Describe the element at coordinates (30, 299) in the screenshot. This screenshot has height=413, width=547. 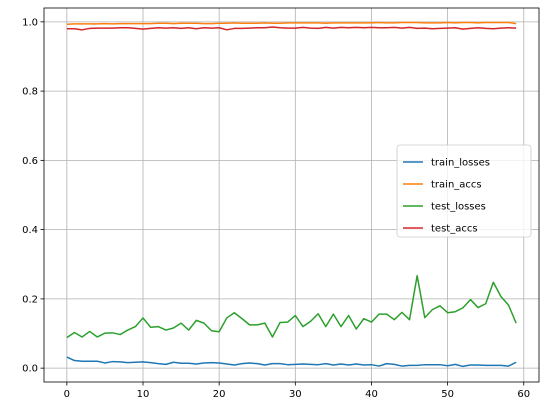
I see `y-tick-label: 0.2` at that location.